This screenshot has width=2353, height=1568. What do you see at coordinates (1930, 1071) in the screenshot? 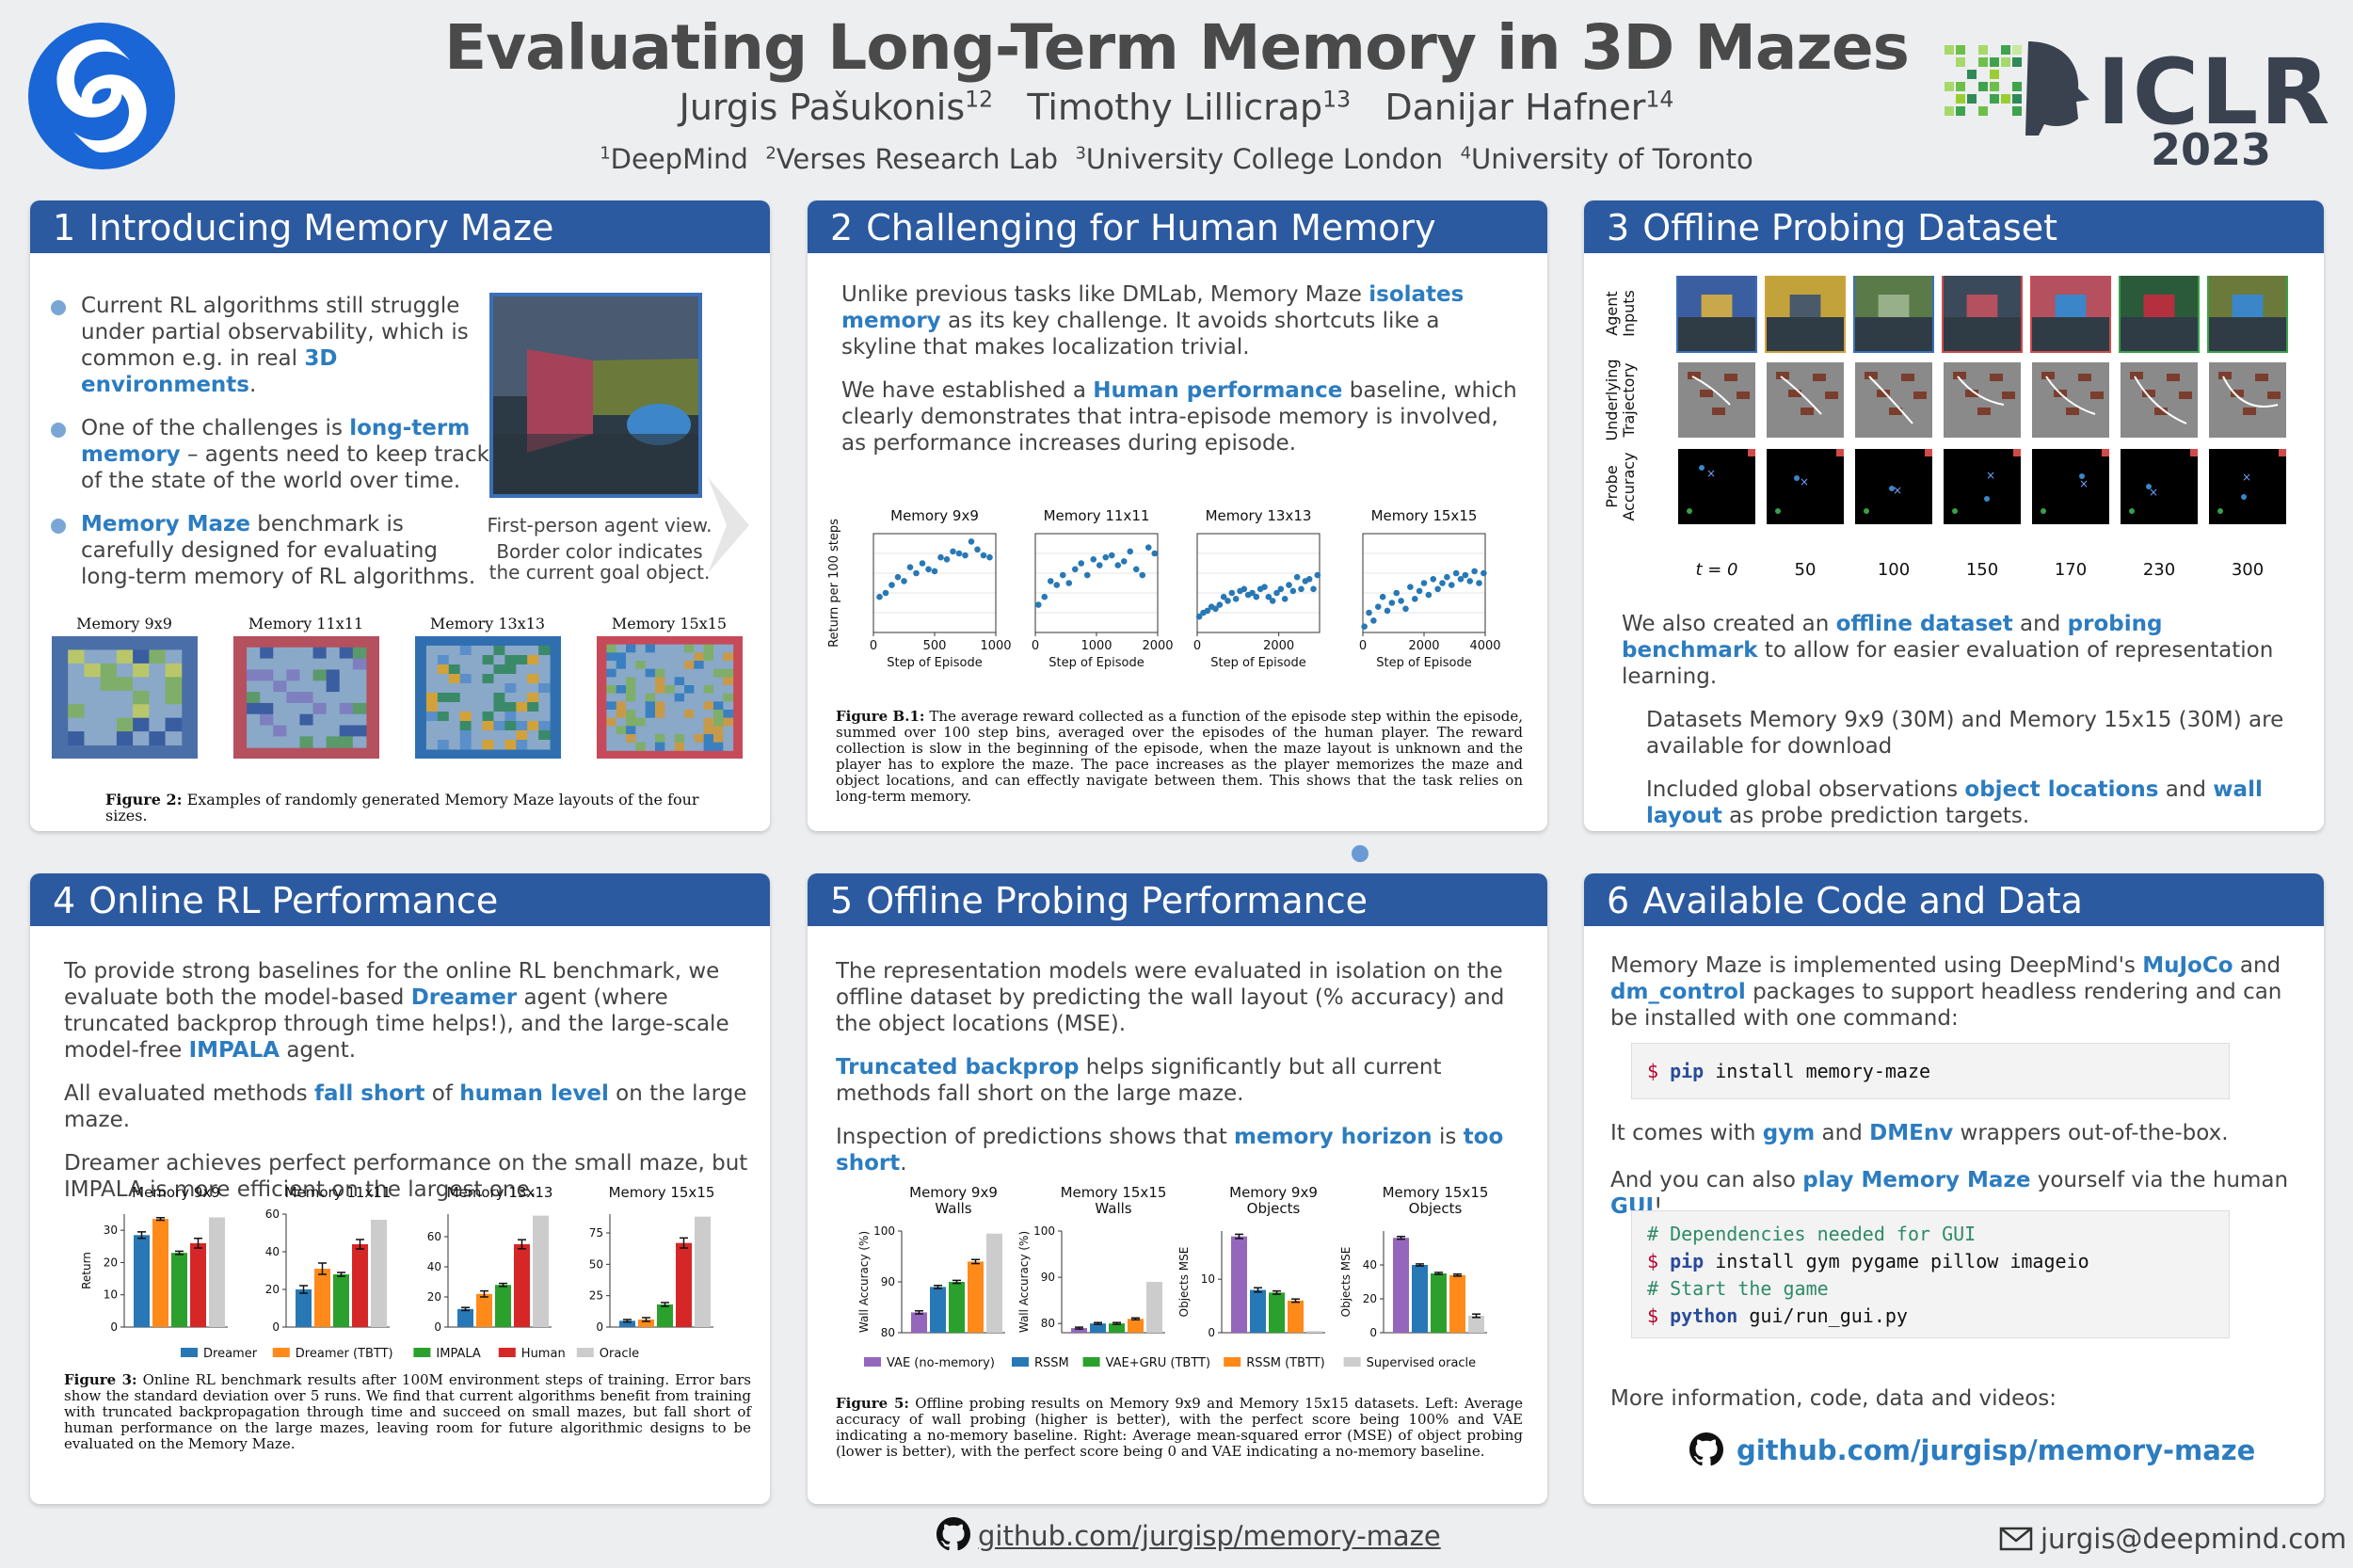
I see `install-command-block: $ pip install memory-maze` at bounding box center [1930, 1071].